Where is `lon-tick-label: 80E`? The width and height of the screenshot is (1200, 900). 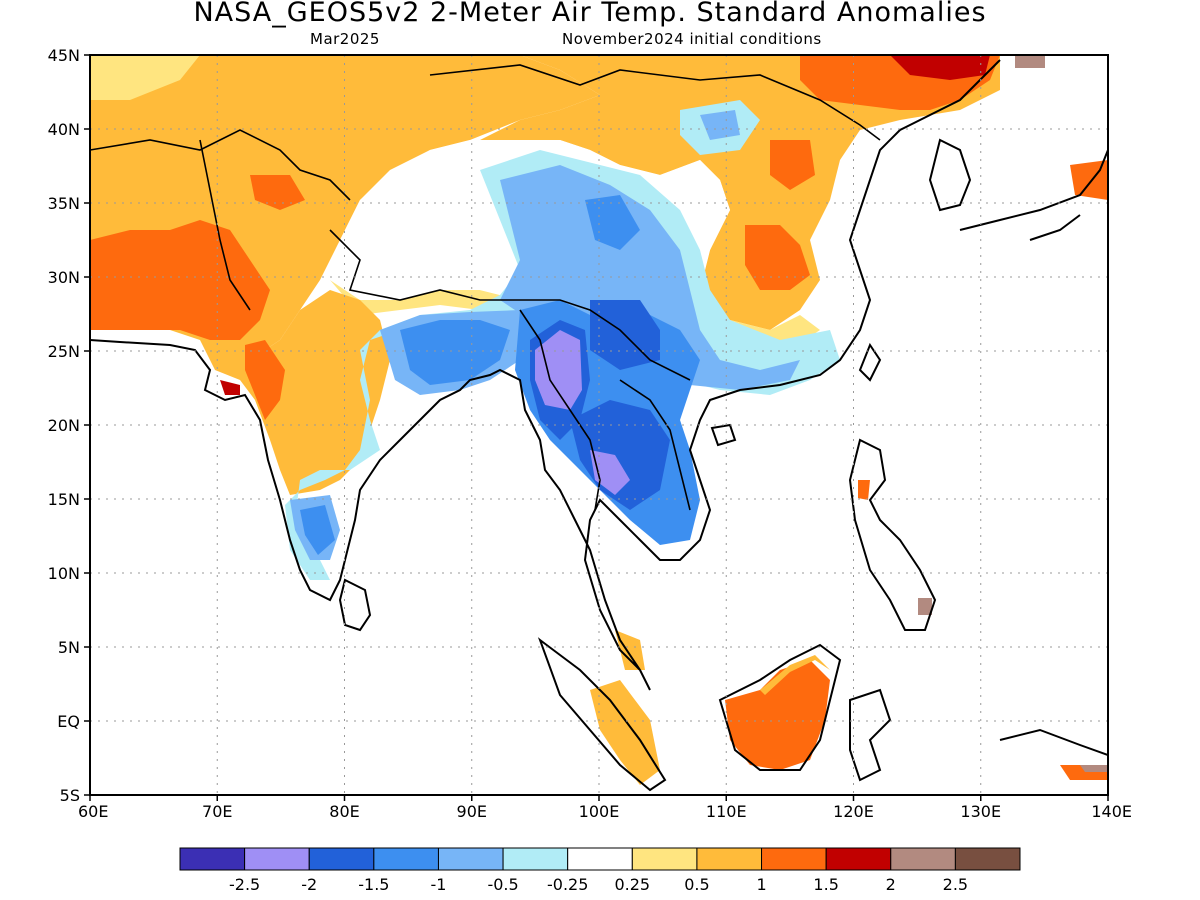 lon-tick-label: 80E is located at coordinates (344, 811).